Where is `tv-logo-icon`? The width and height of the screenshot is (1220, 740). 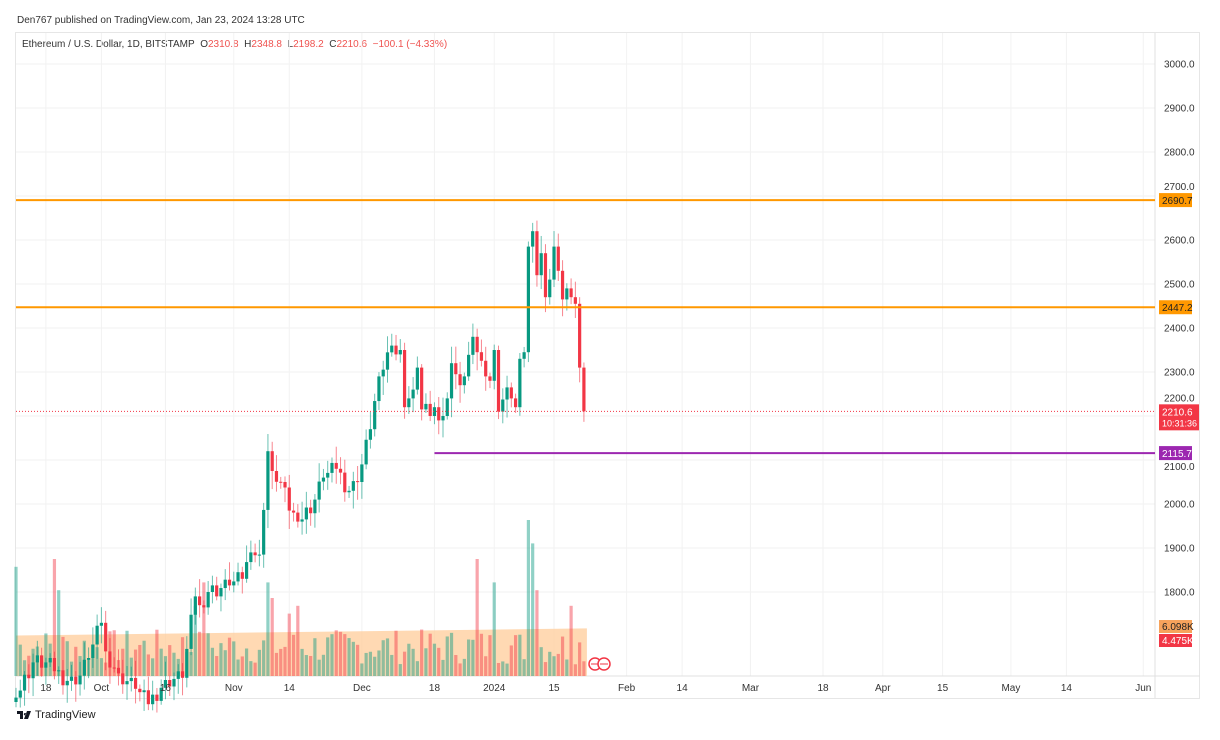
tv-logo-icon is located at coordinates (24, 714).